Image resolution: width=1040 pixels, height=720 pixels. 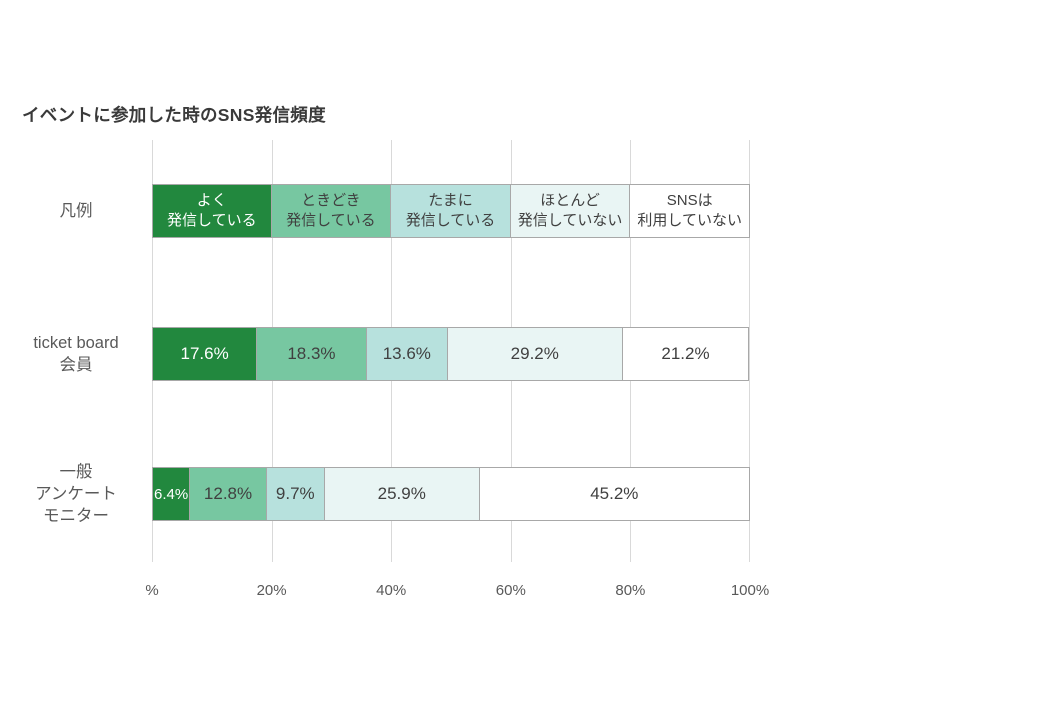 I want to click on legend-item-line: SNSは, so click(x=689, y=201).